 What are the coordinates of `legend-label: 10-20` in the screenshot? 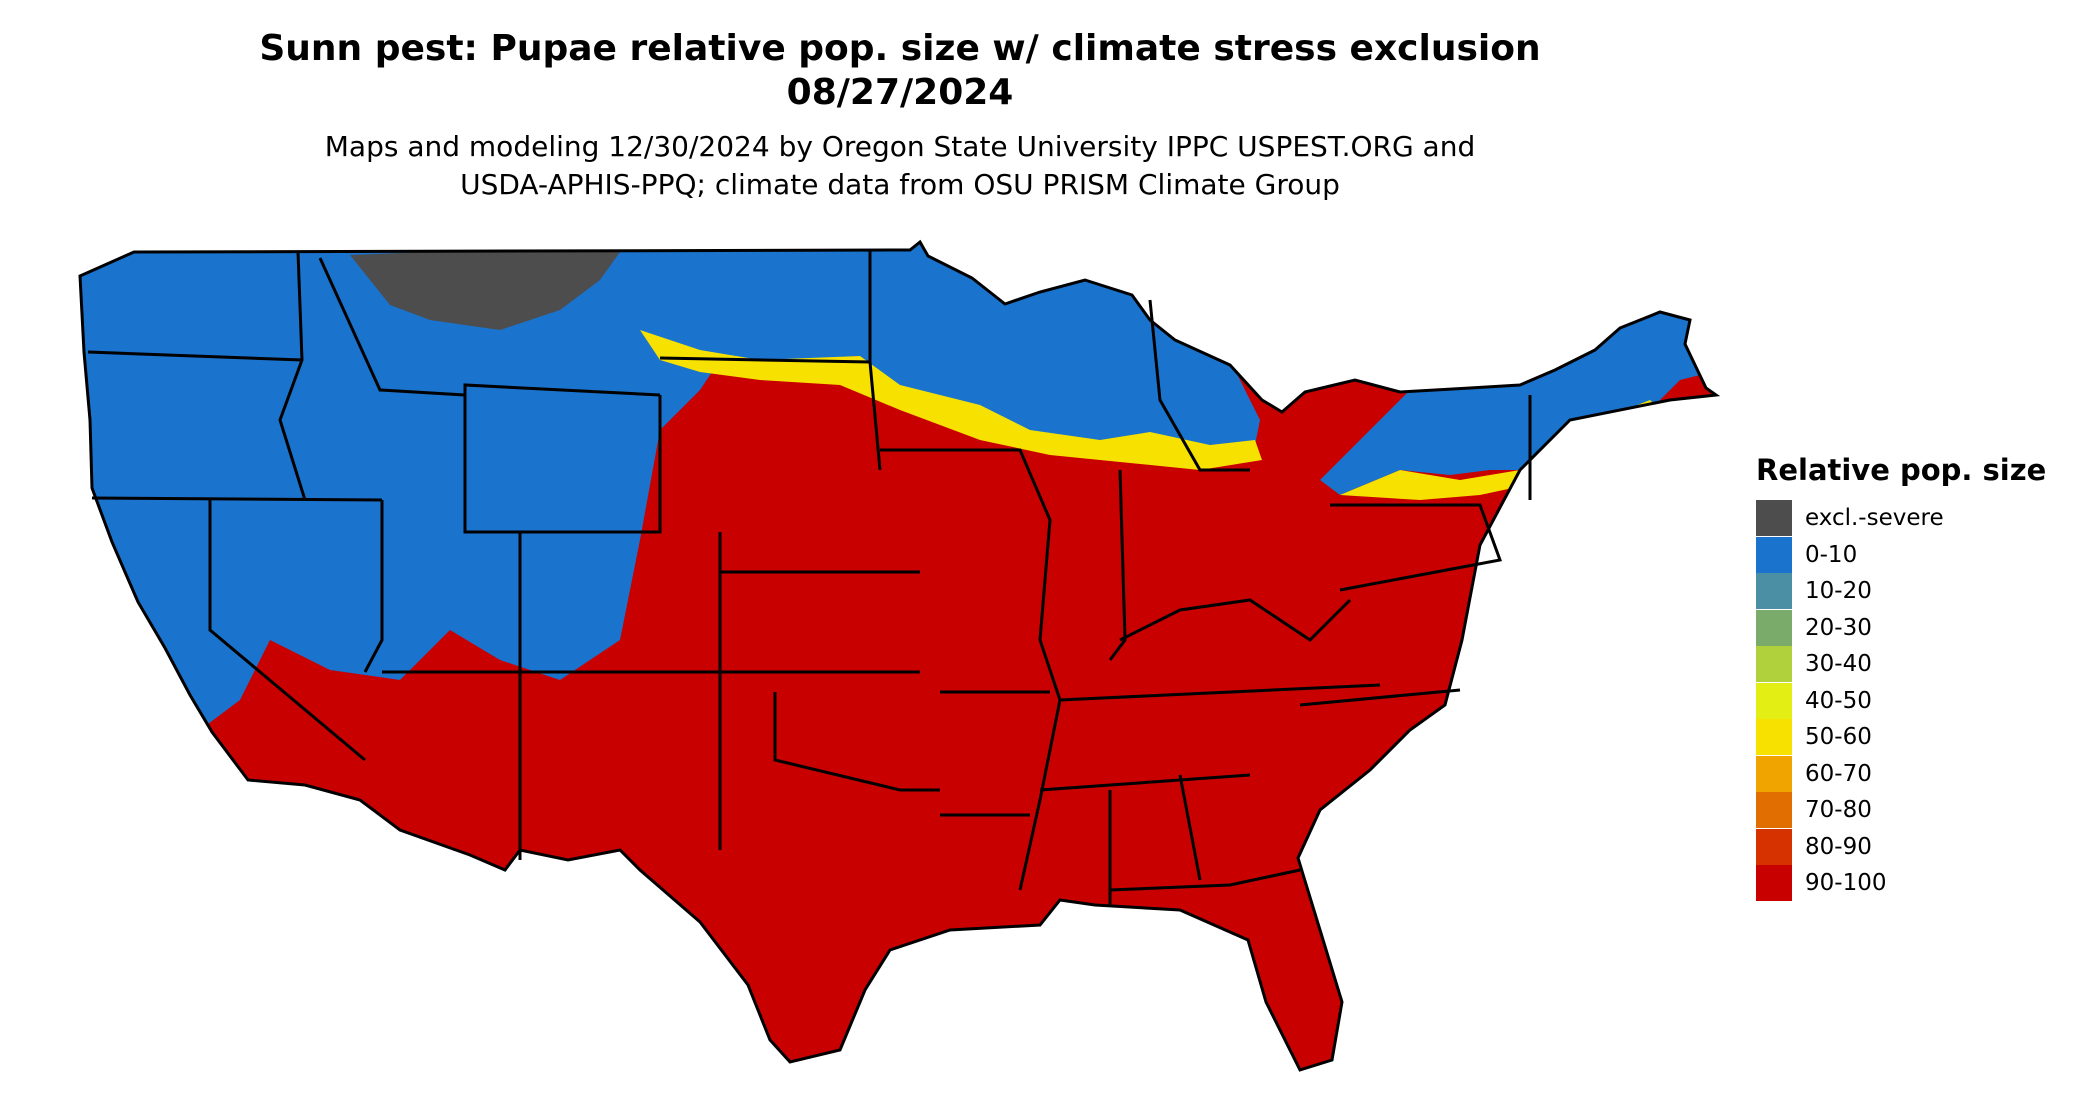 It's located at (1838, 591).